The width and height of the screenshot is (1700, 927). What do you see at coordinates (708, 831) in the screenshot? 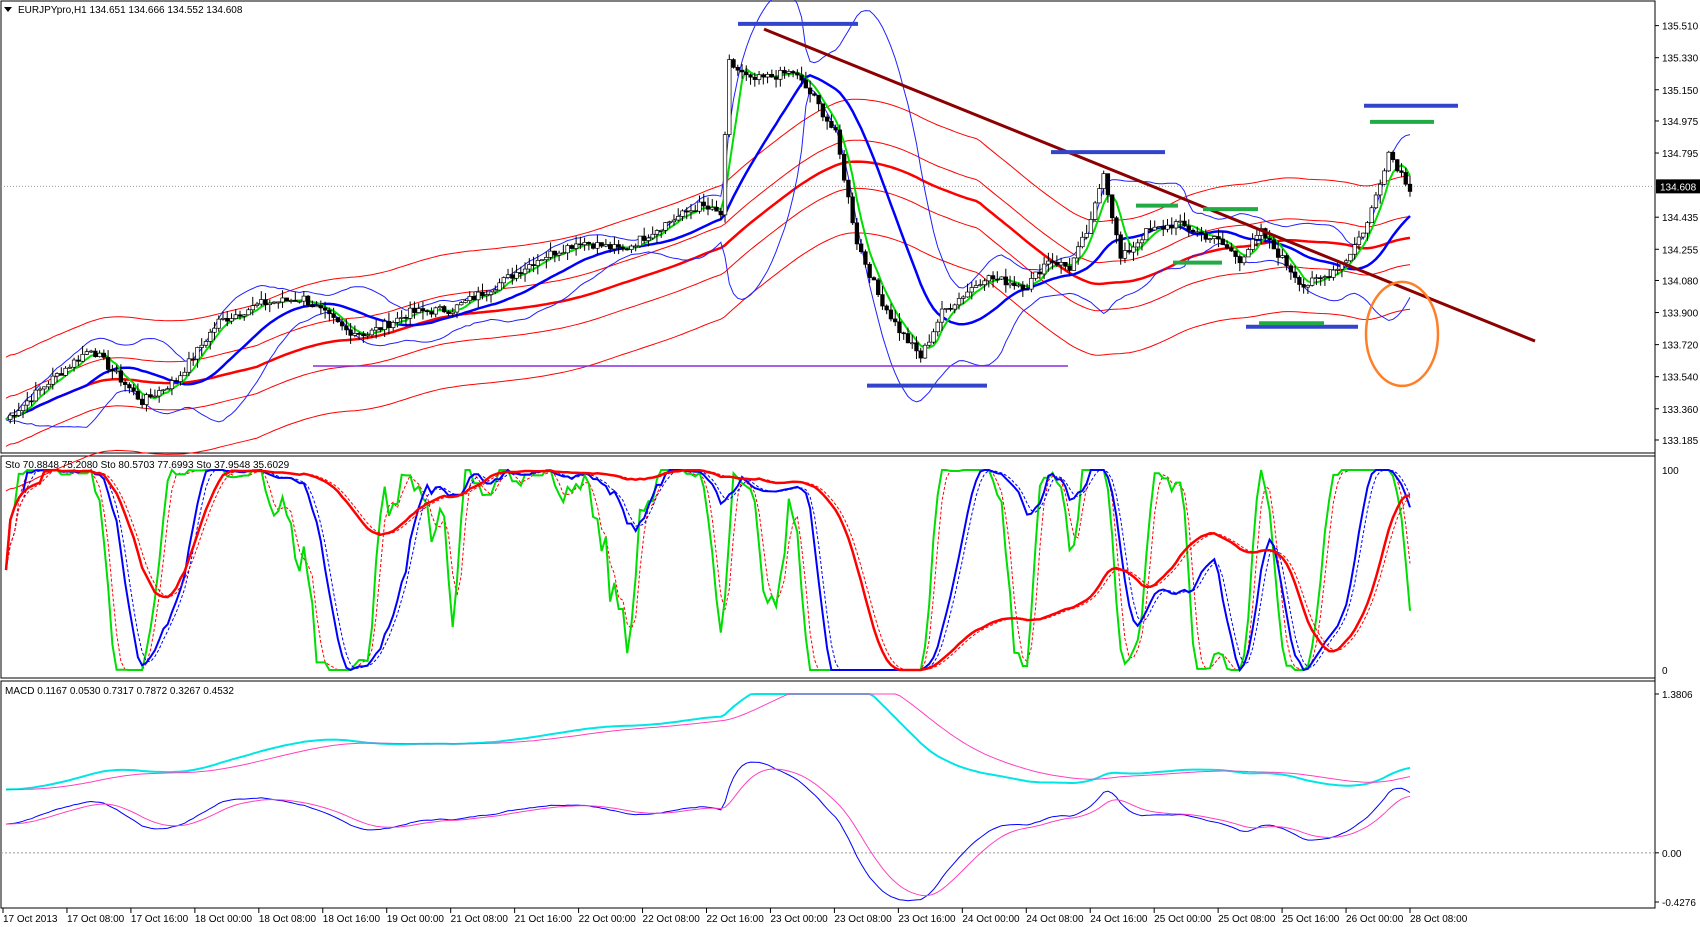
I see `macd-fast` at bounding box center [708, 831].